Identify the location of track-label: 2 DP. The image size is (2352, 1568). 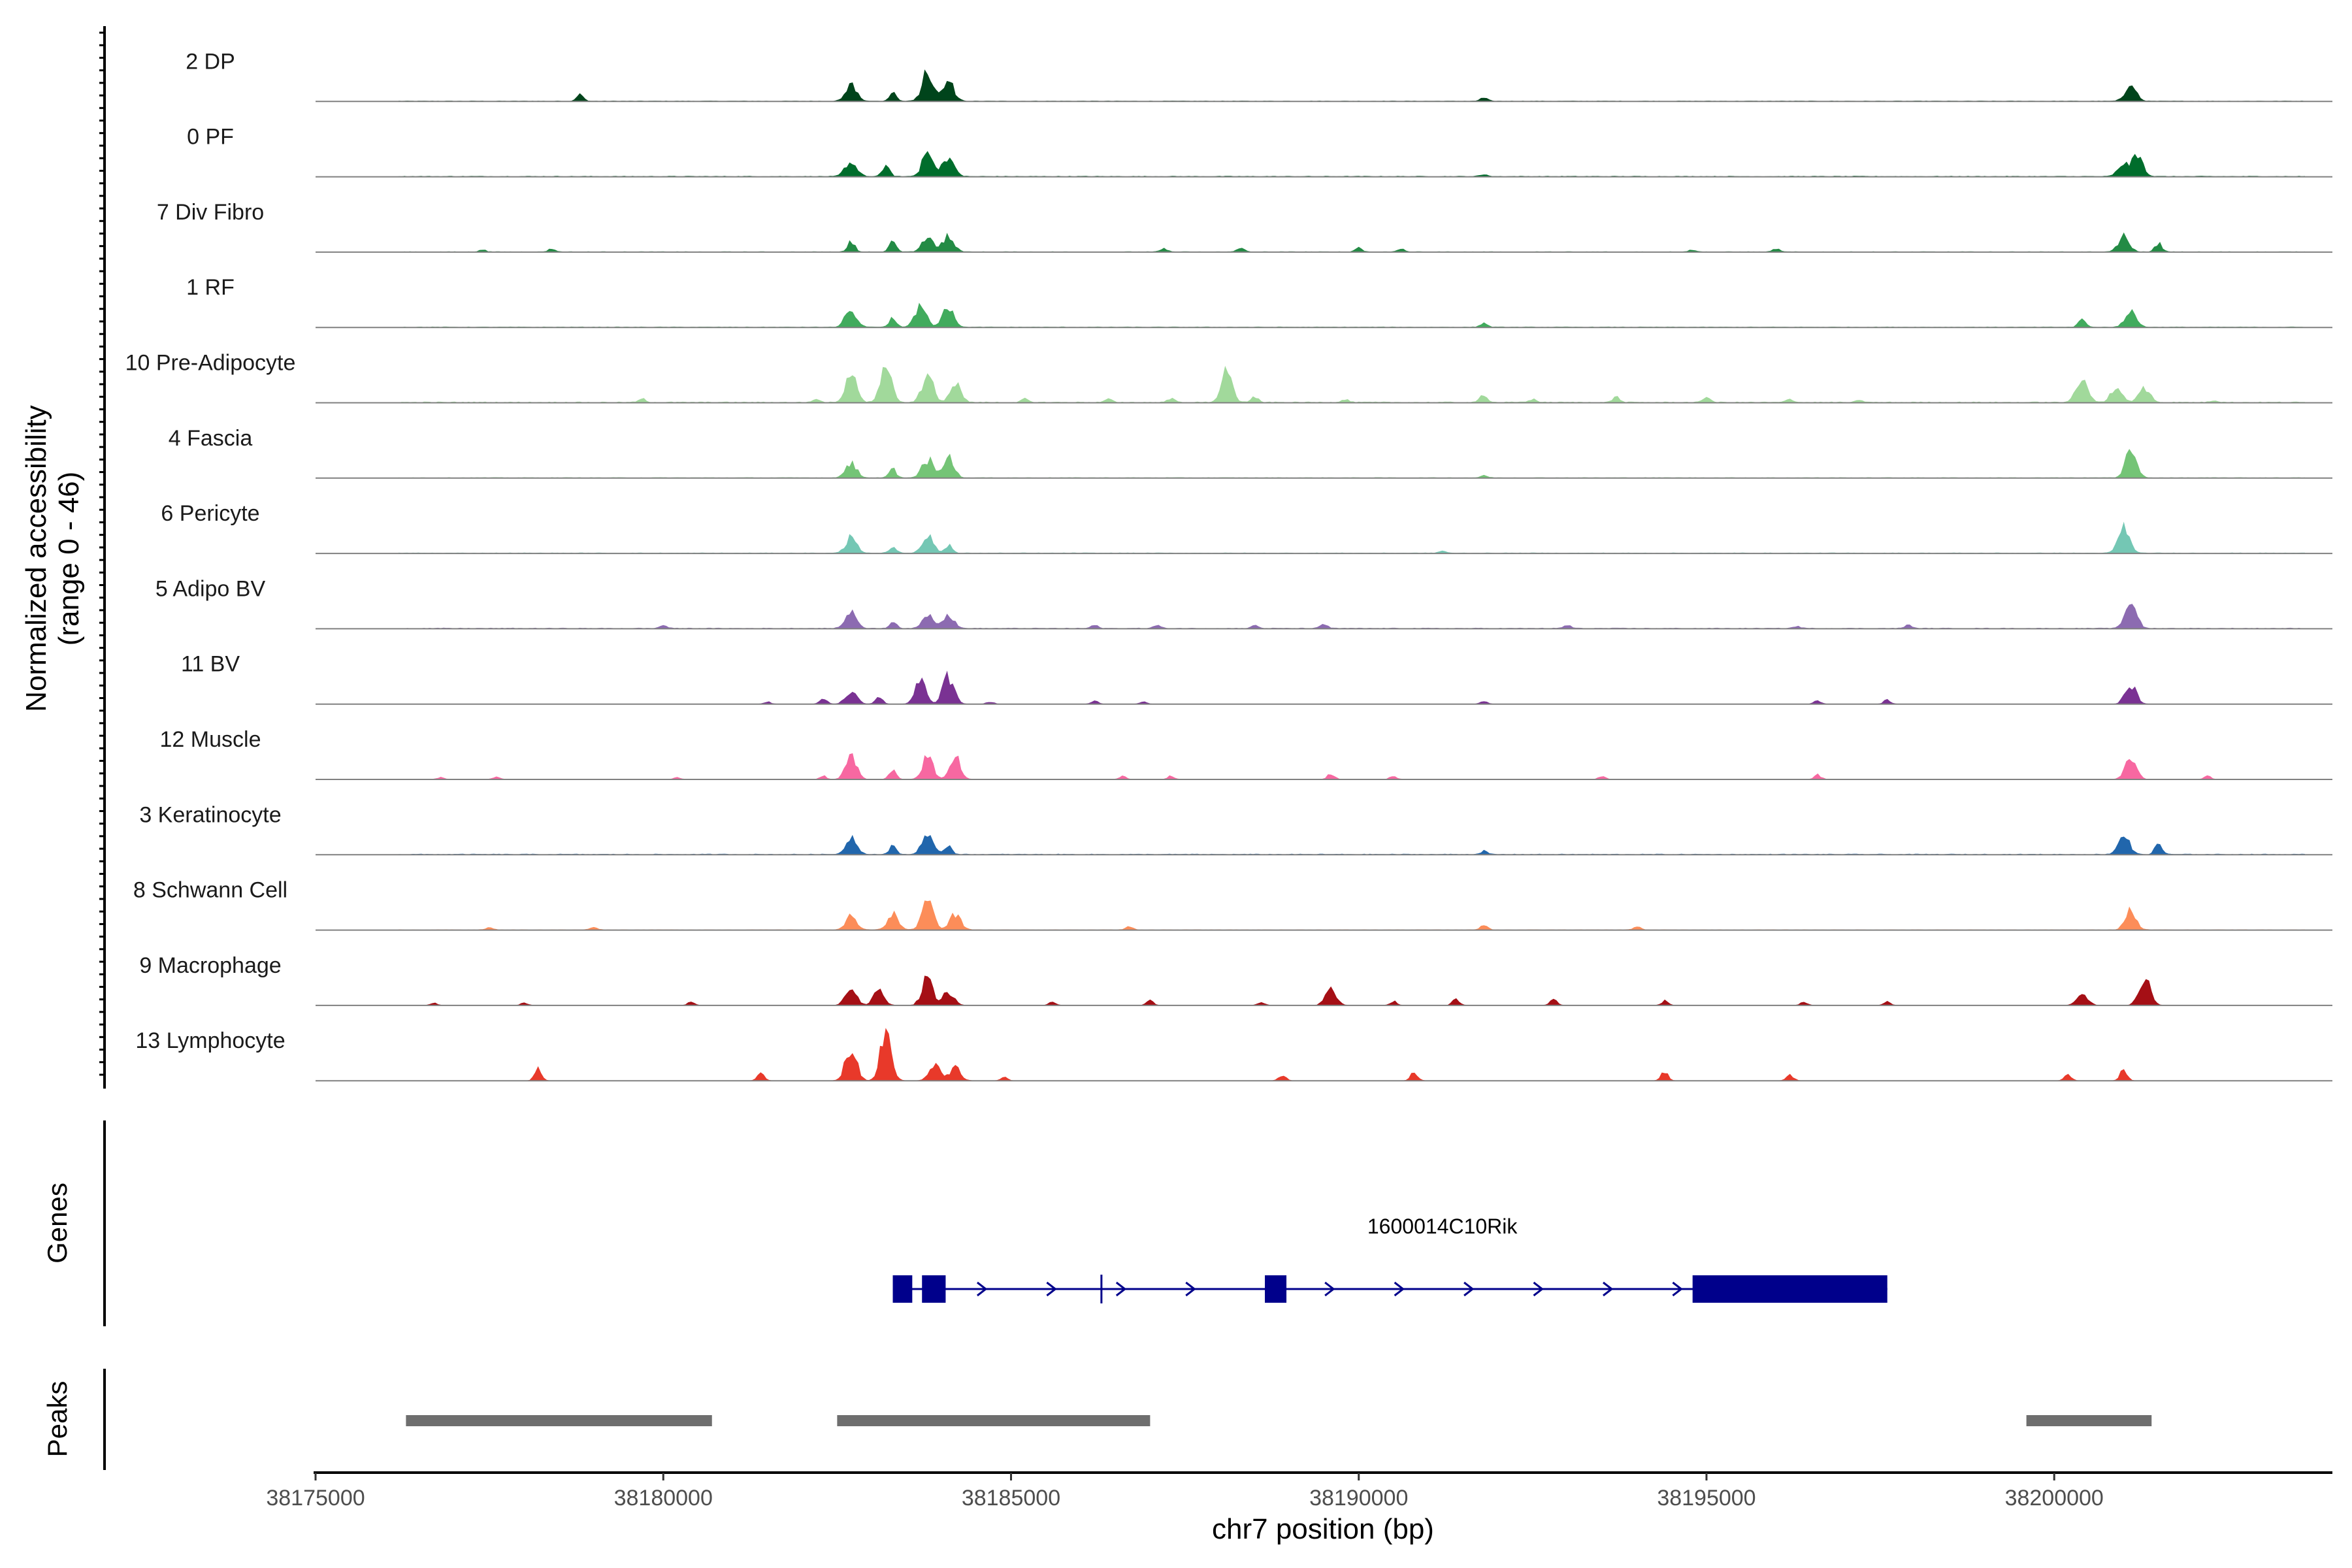
(210, 61).